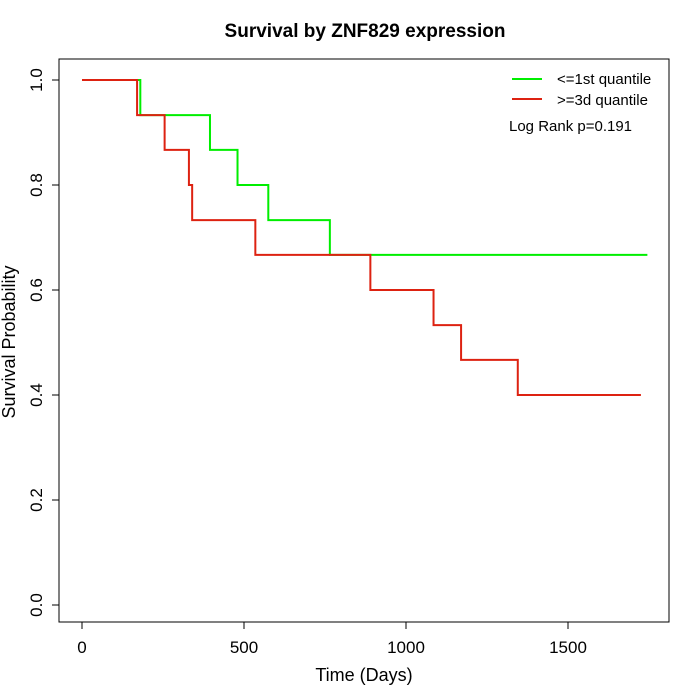 This screenshot has height=700, width=700. Describe the element at coordinates (36, 605) in the screenshot. I see `y-tick-label: 0.0` at that location.